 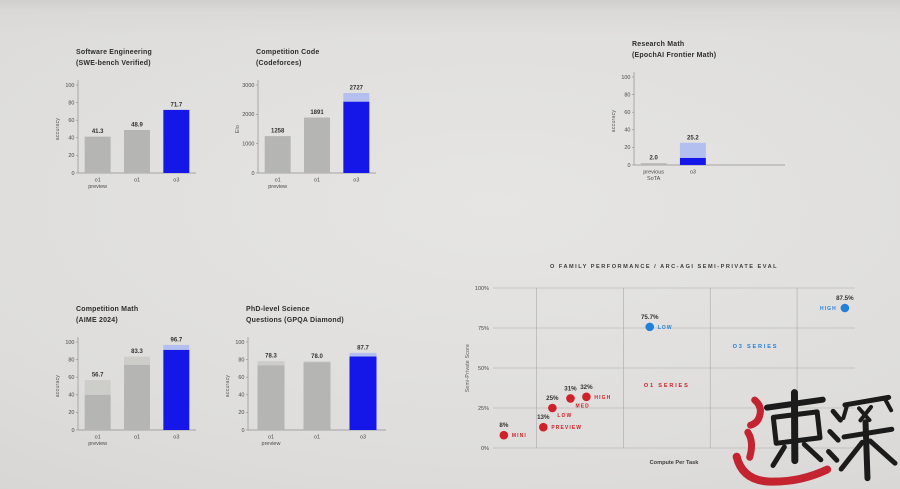 What do you see at coordinates (468, 368) in the screenshot?
I see `svg-text: Semi-Private Score` at bounding box center [468, 368].